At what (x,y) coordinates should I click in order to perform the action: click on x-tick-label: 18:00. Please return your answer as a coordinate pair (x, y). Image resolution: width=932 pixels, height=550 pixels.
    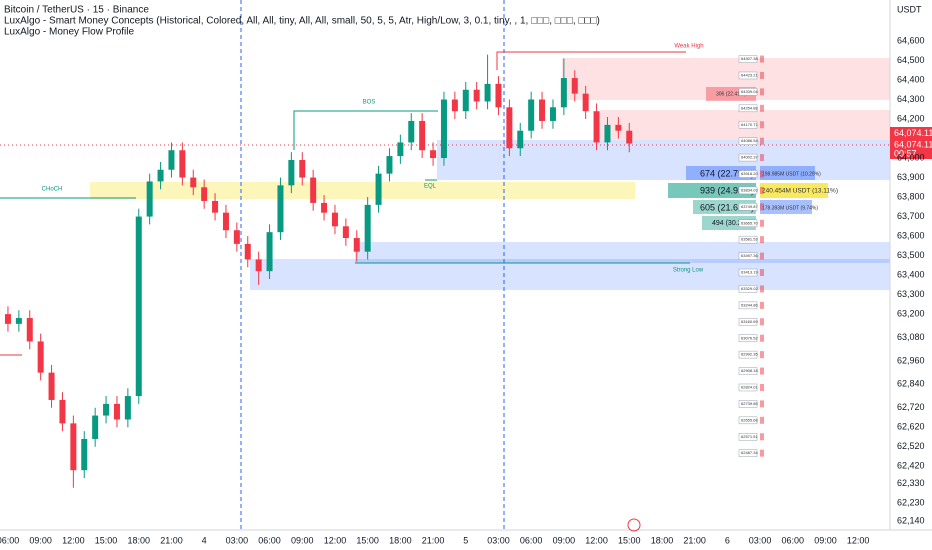
    Looking at the image, I should click on (138, 540).